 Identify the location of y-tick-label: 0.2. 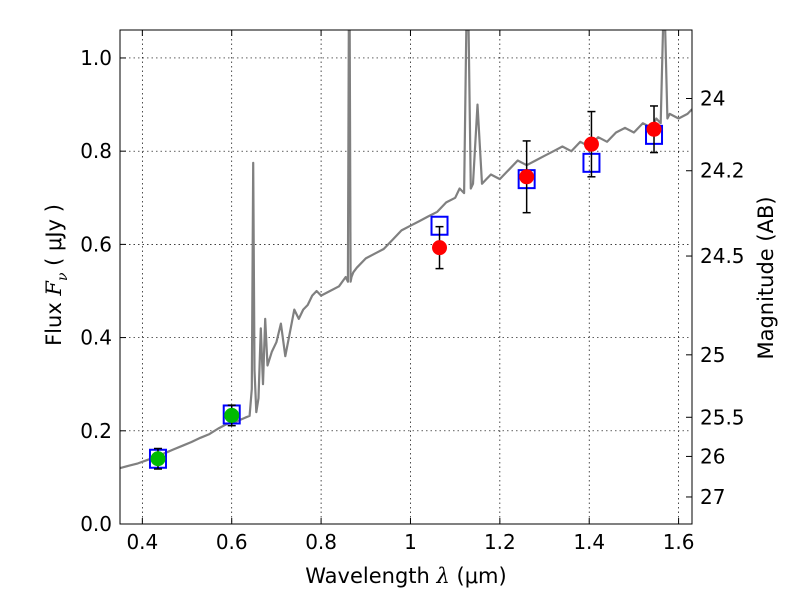
(96, 431).